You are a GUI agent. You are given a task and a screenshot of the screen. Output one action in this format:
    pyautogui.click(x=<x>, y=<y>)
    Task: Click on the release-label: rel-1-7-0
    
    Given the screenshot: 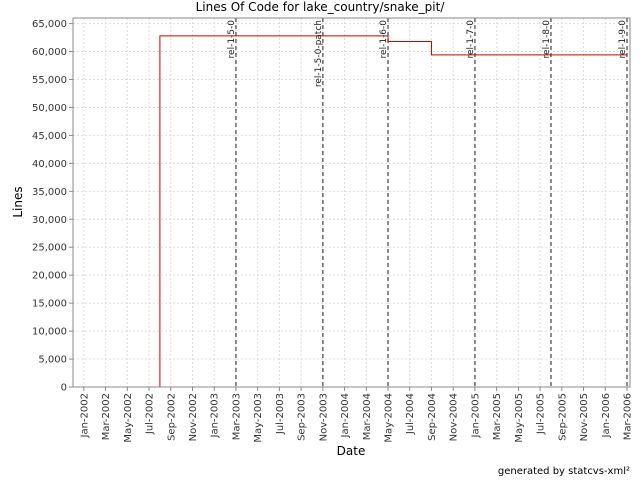 What is the action you would take?
    pyautogui.click(x=471, y=39)
    